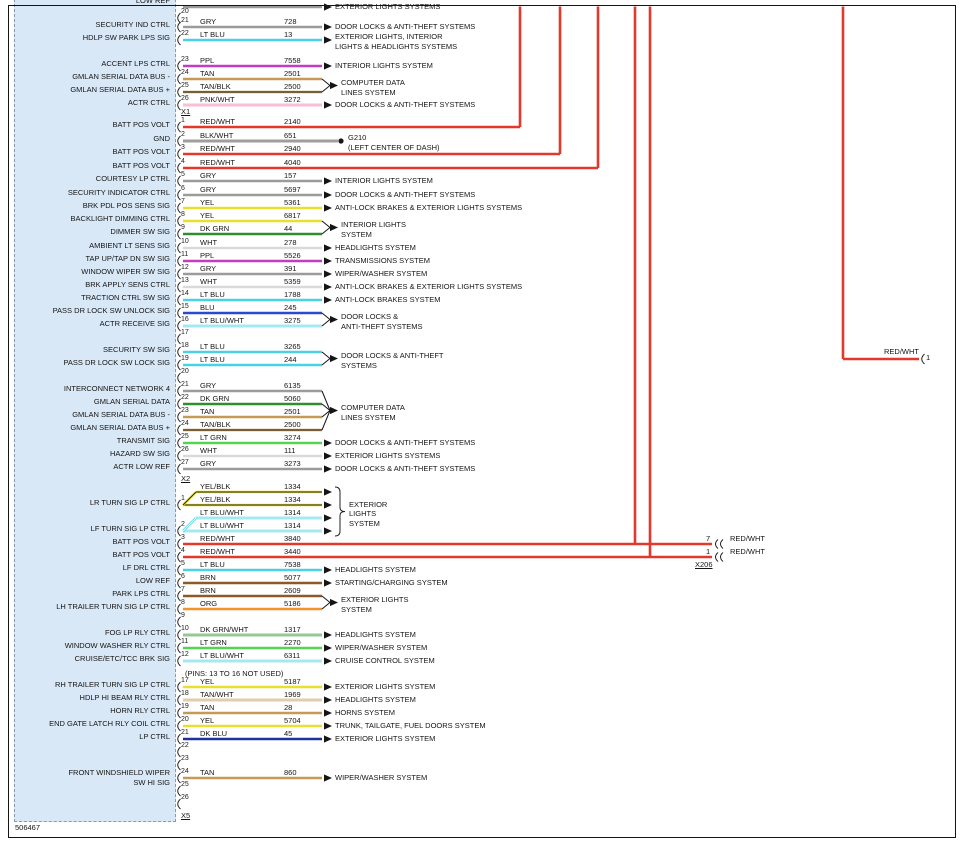 This screenshot has width=964, height=844. I want to click on circuit-number-label: 2270, so click(292, 642).